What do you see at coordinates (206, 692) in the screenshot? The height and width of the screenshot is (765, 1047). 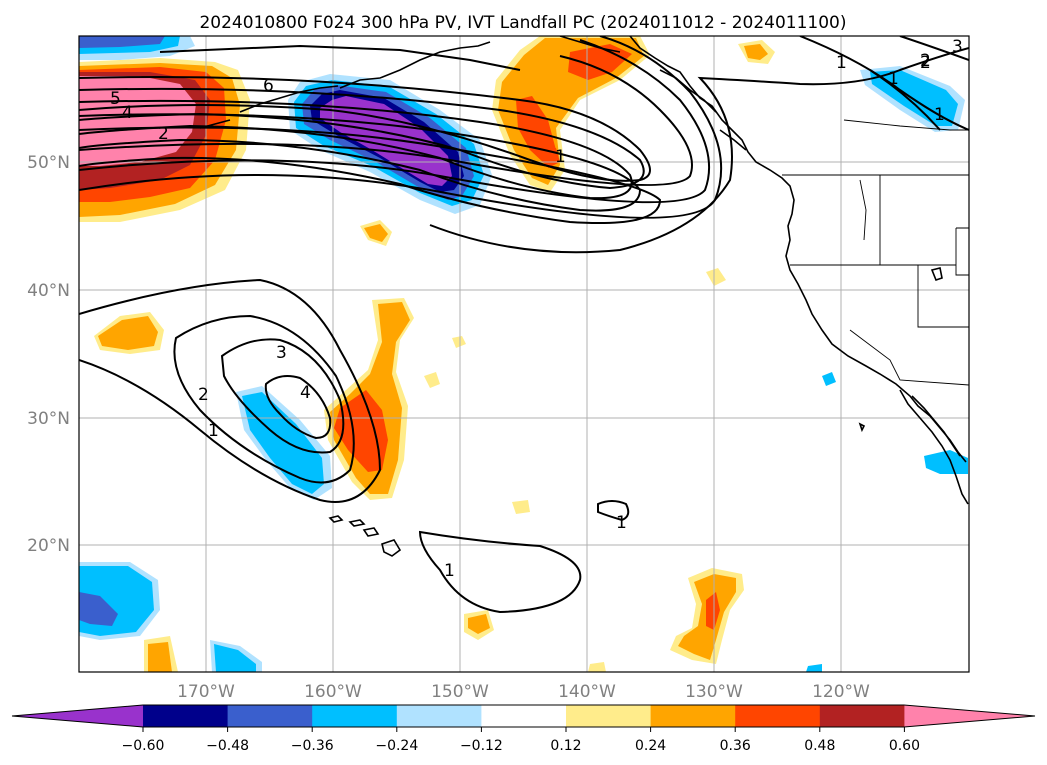 I see `lon-label: 170°W` at bounding box center [206, 692].